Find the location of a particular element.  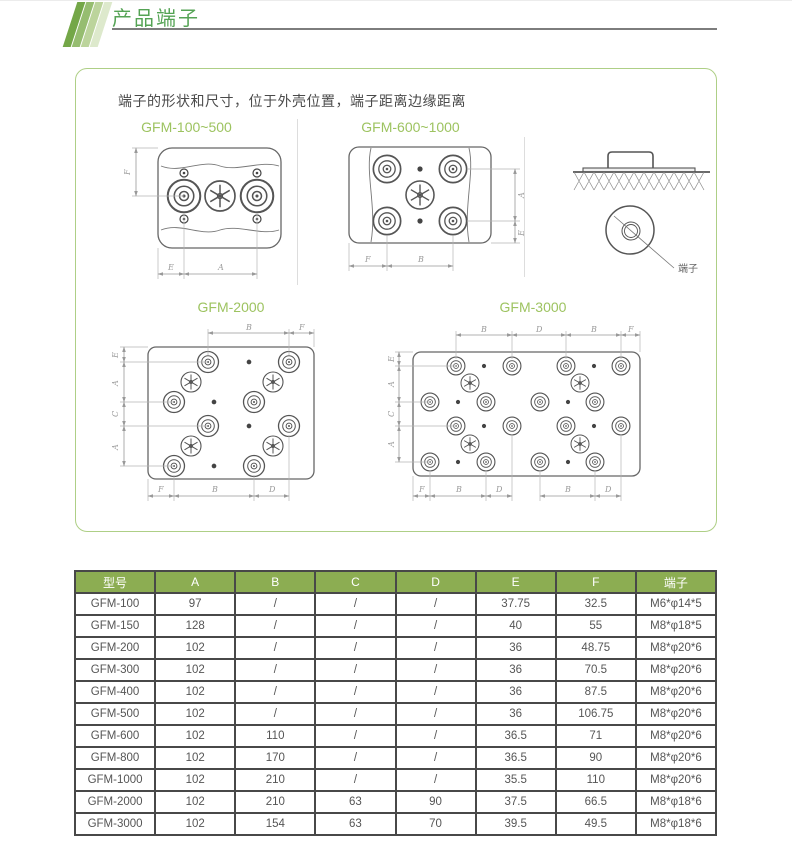

col-header-a: A is located at coordinates (195, 582).